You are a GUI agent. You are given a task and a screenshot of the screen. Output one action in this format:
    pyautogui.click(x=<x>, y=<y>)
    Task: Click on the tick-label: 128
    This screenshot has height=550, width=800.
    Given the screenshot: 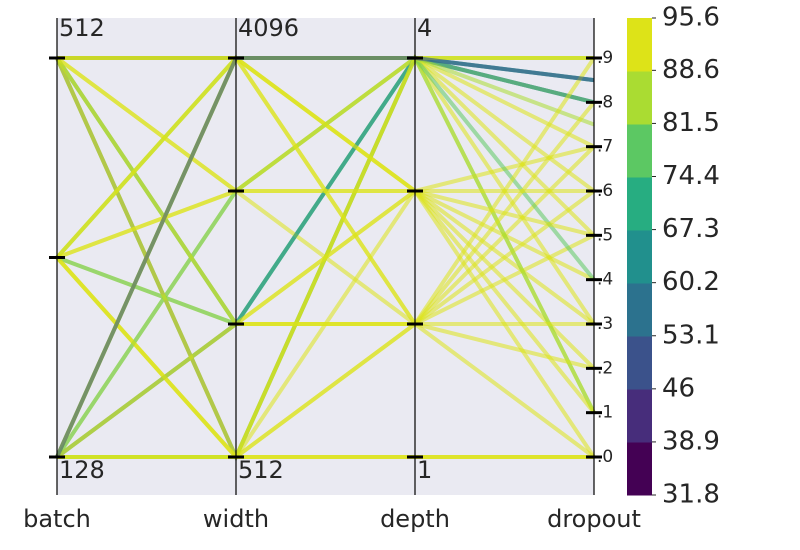 What is the action you would take?
    pyautogui.click(x=82, y=470)
    